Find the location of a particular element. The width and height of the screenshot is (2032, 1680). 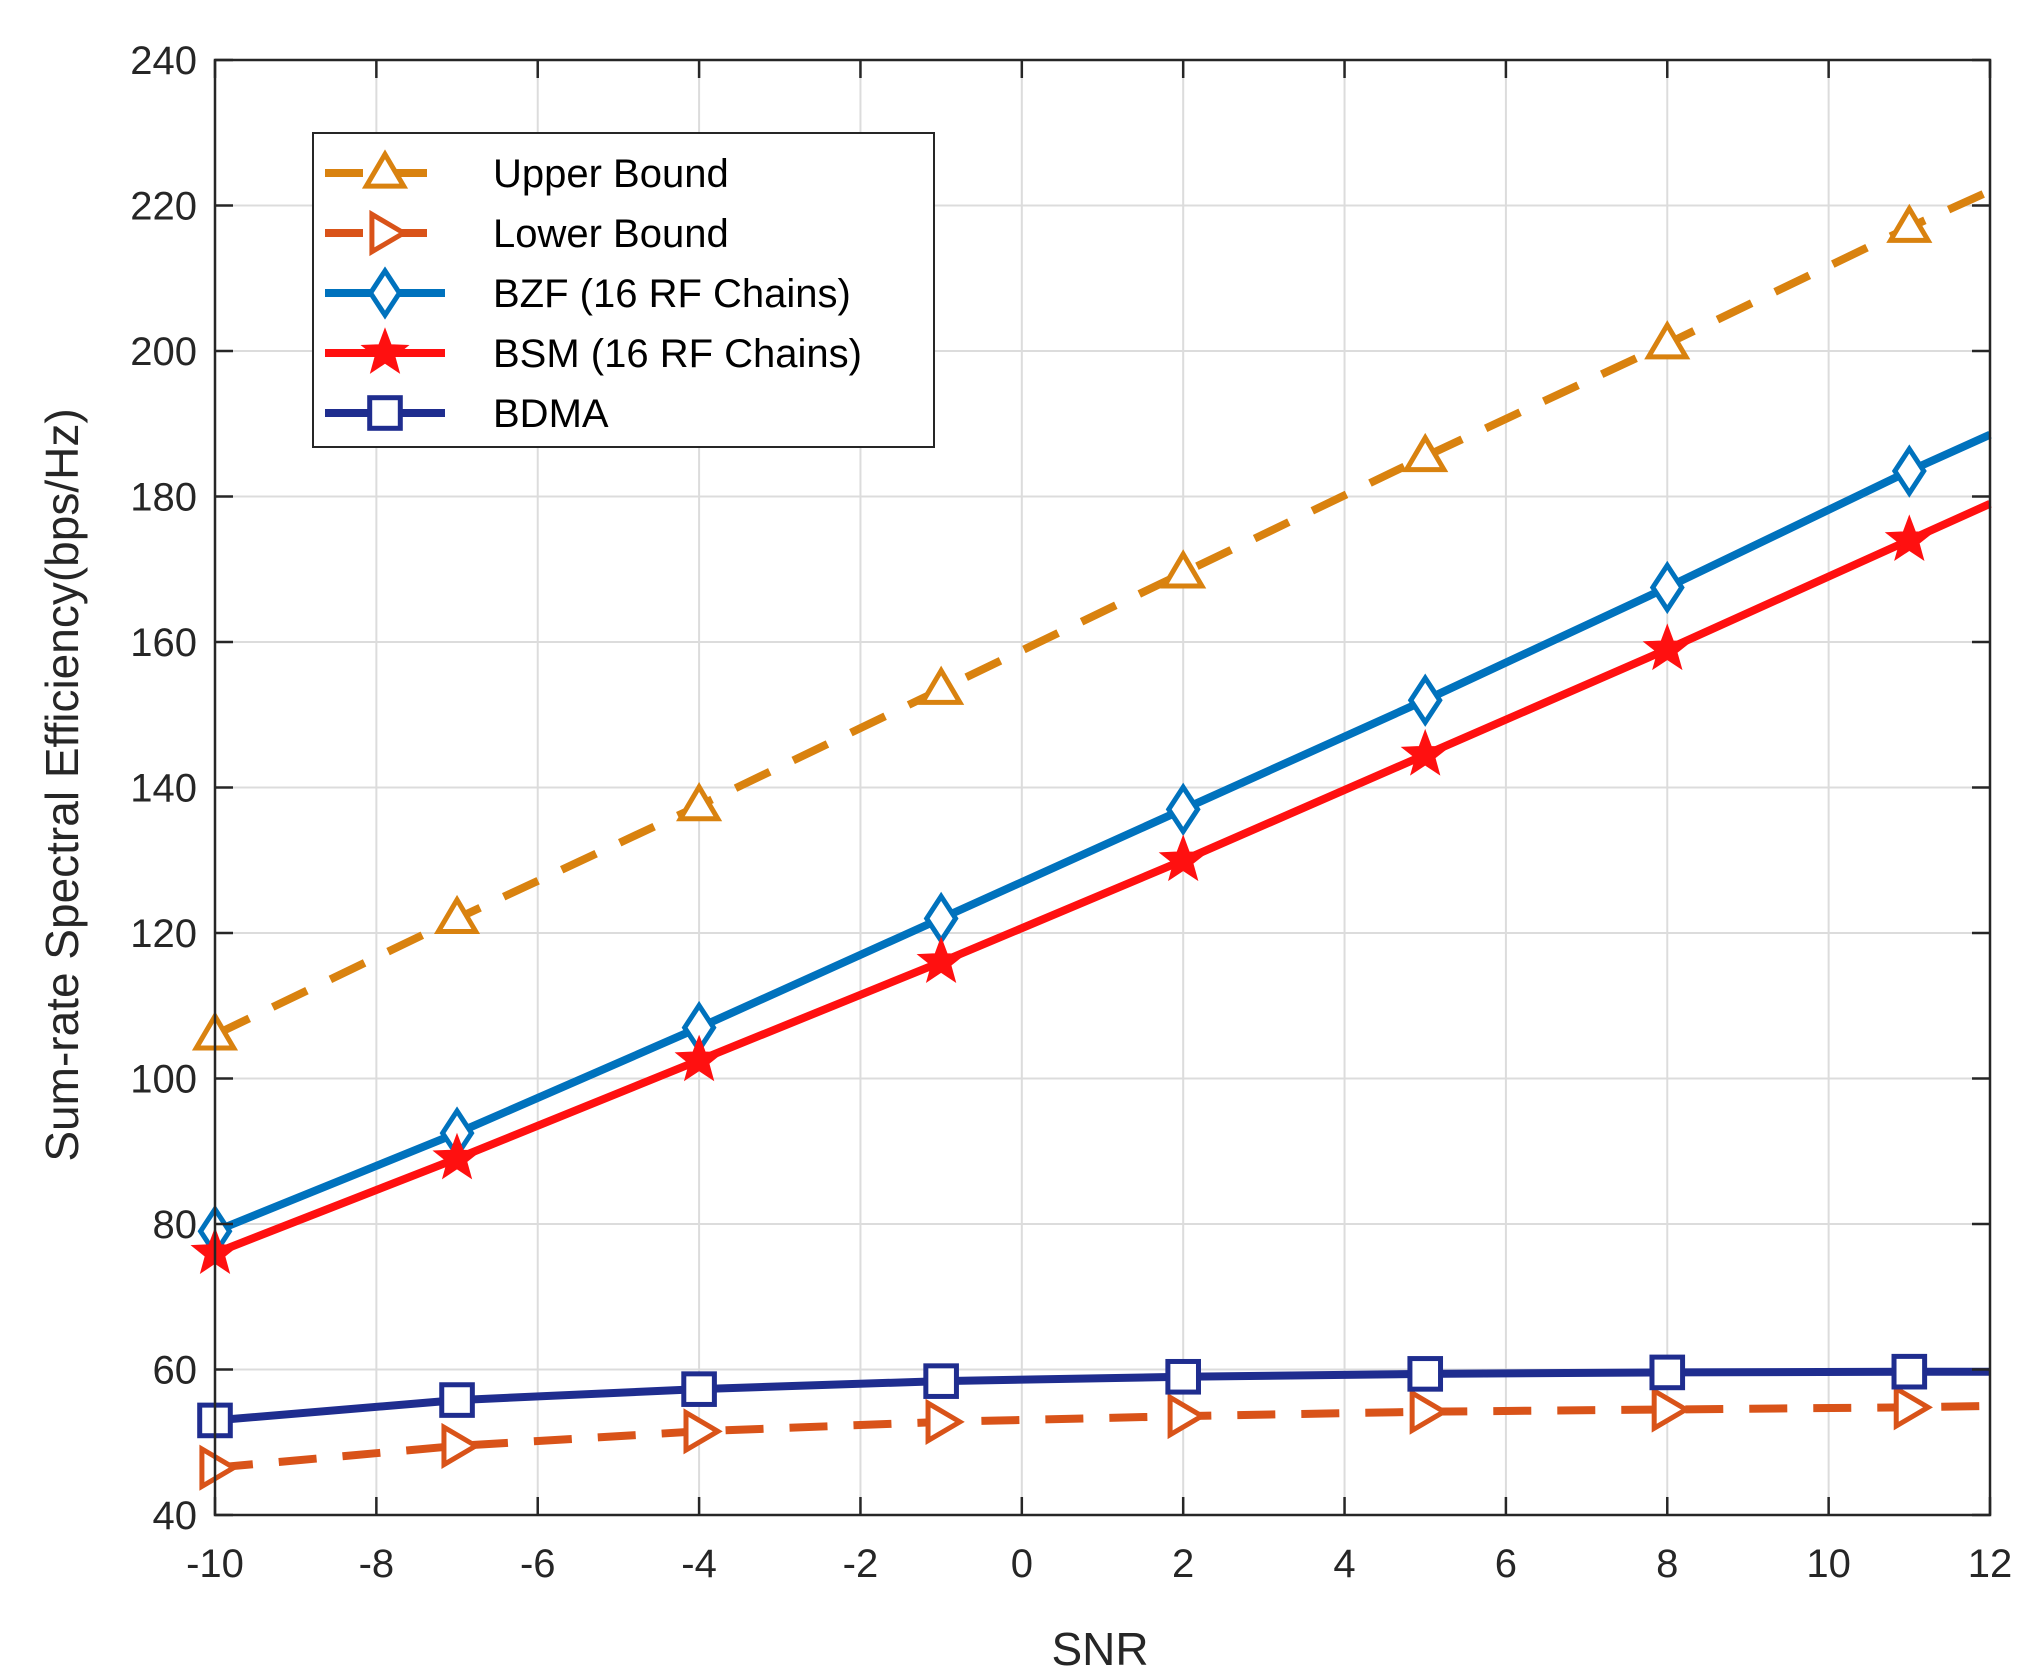

y-tick-label: 140 is located at coordinates (163, 789).